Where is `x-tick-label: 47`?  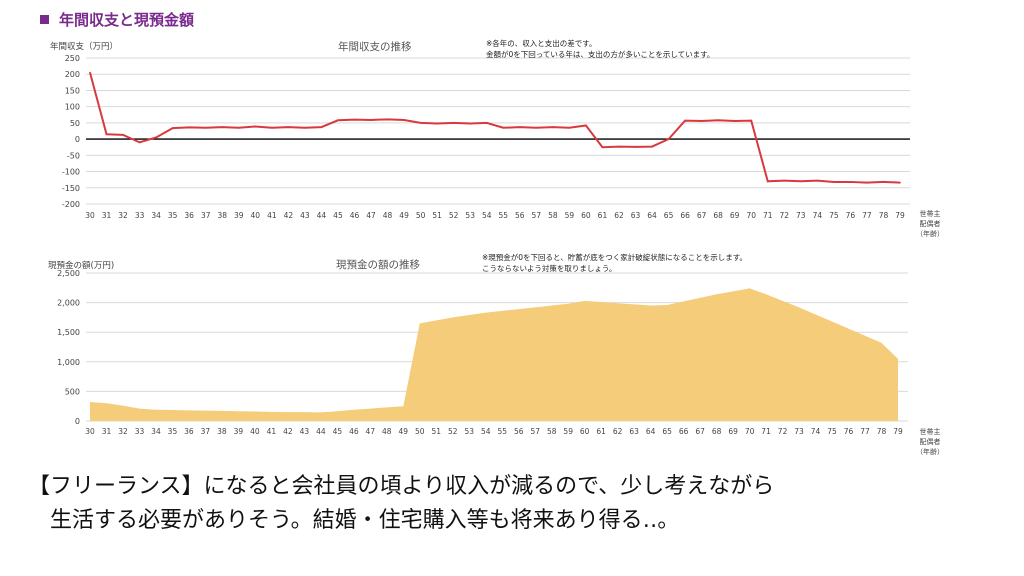 x-tick-label: 47 is located at coordinates (371, 431).